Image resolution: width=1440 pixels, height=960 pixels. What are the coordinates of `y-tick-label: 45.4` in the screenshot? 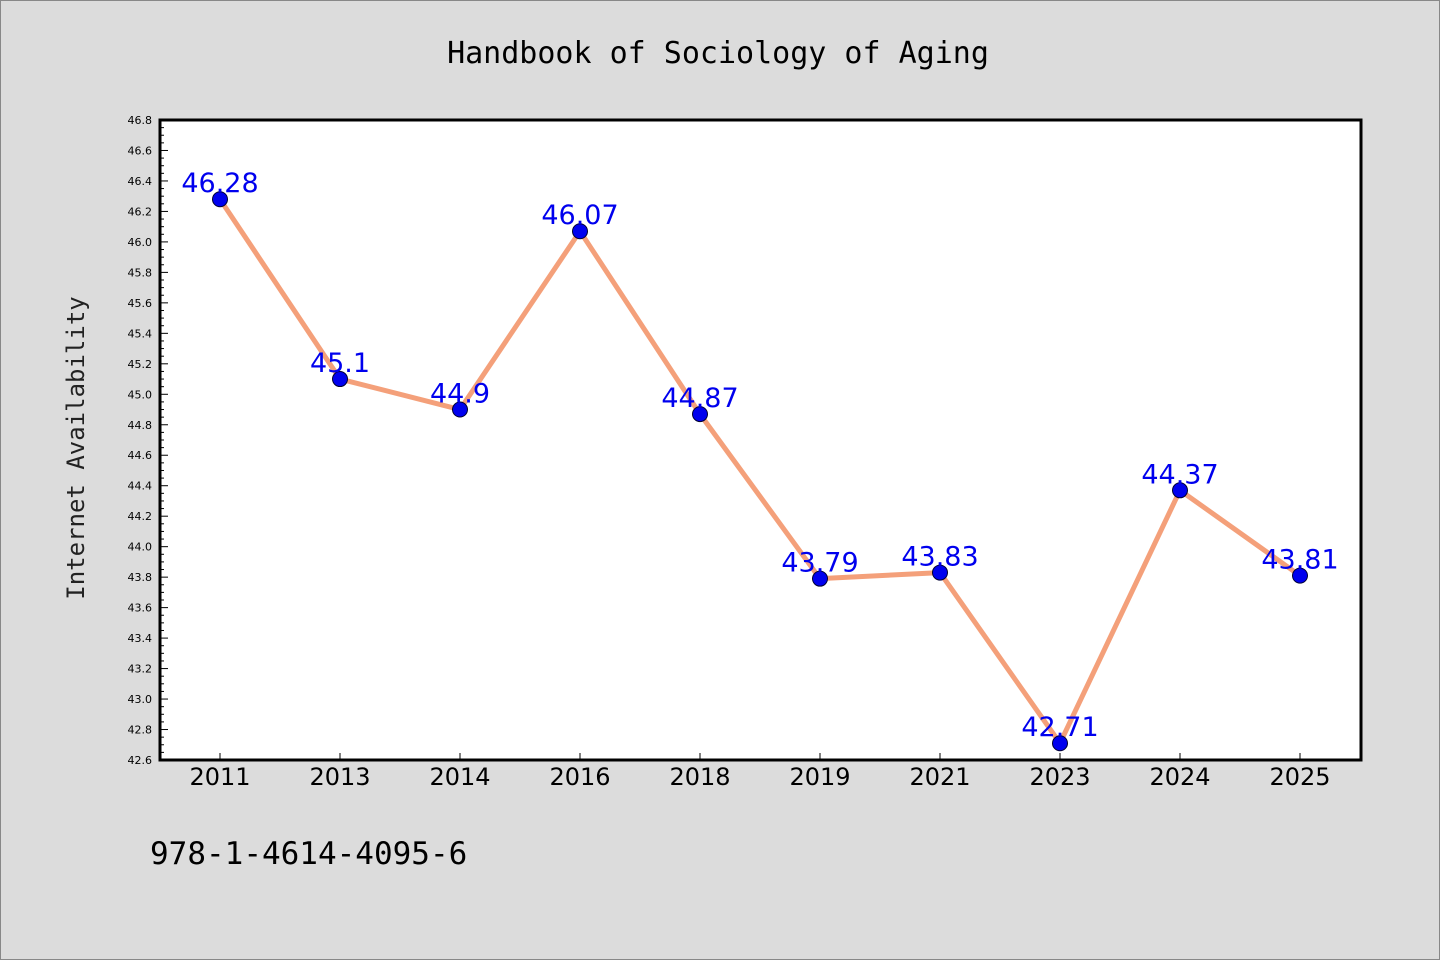 It's located at (140, 333).